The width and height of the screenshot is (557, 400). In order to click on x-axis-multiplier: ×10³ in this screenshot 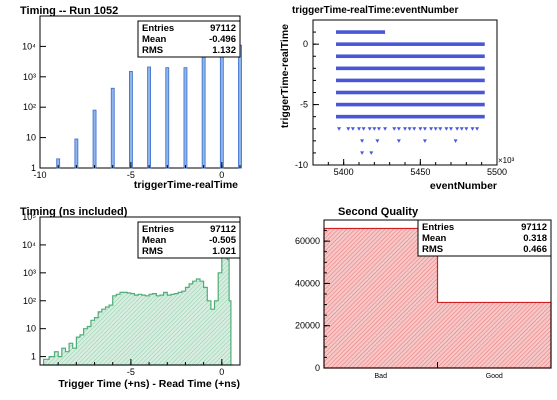, I will do `click(506, 160)`.